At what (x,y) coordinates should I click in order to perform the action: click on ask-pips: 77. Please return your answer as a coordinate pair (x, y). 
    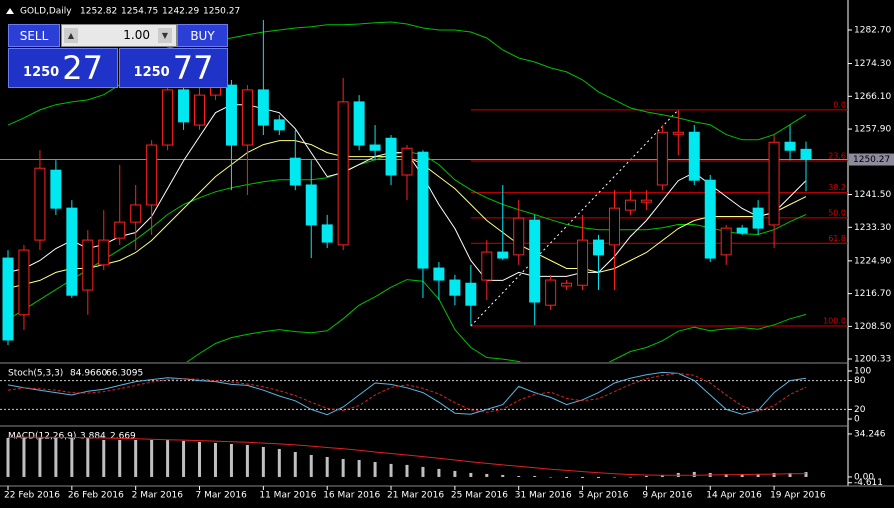
    Looking at the image, I should click on (193, 68).